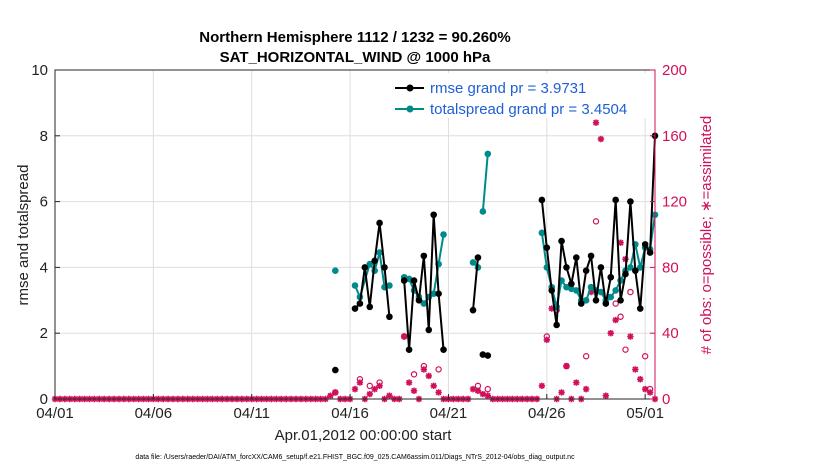 This screenshot has height=470, width=830. Describe the element at coordinates (44, 267) in the screenshot. I see `y-tick-label-left: 4` at that location.